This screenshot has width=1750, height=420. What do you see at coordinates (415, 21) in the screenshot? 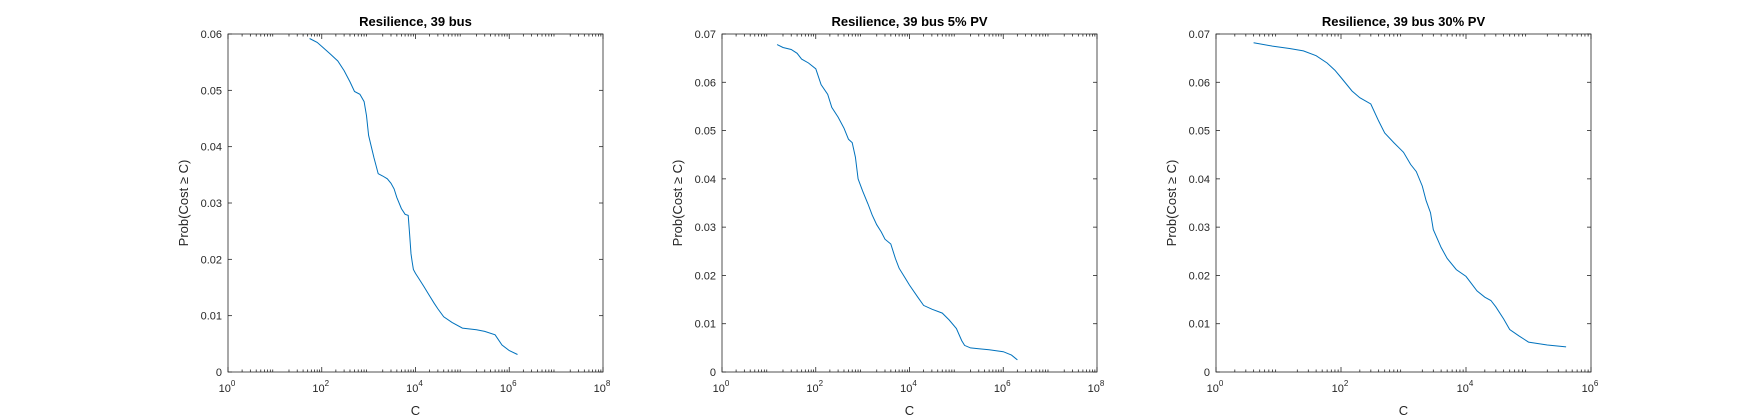
I see `chart-title: Resilience, 39 bus` at bounding box center [415, 21].